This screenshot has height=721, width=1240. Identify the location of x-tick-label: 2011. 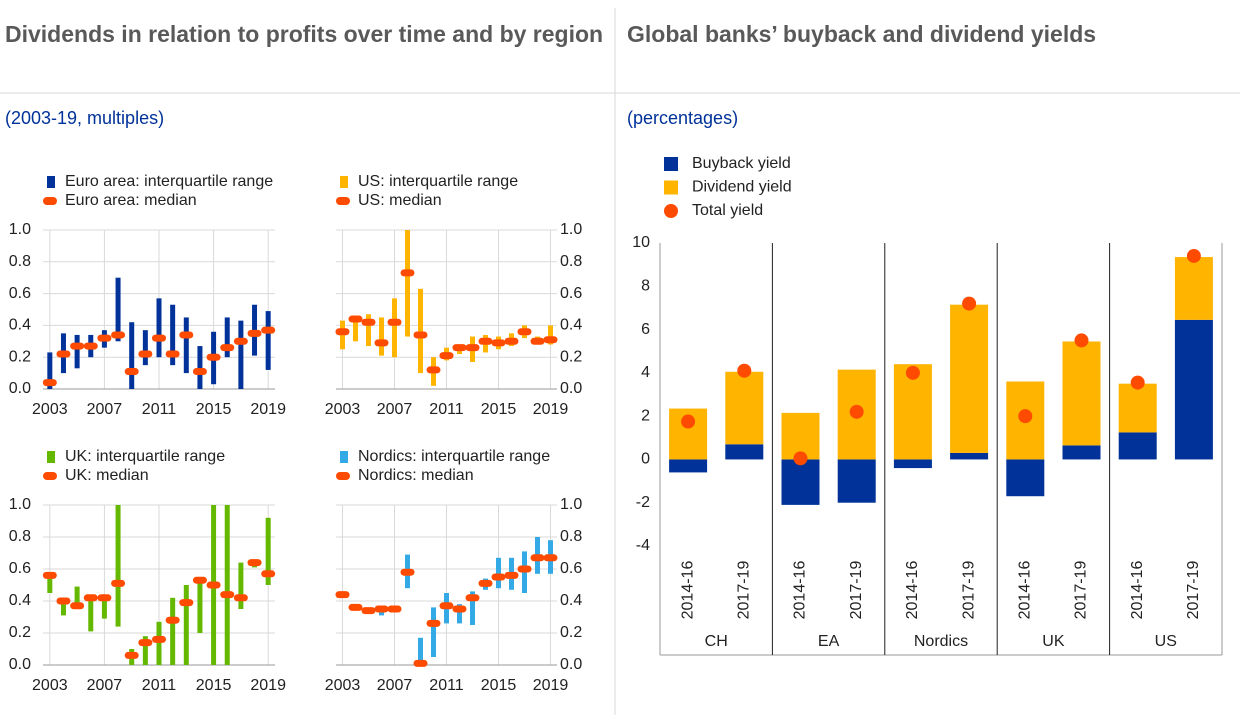
(159, 685).